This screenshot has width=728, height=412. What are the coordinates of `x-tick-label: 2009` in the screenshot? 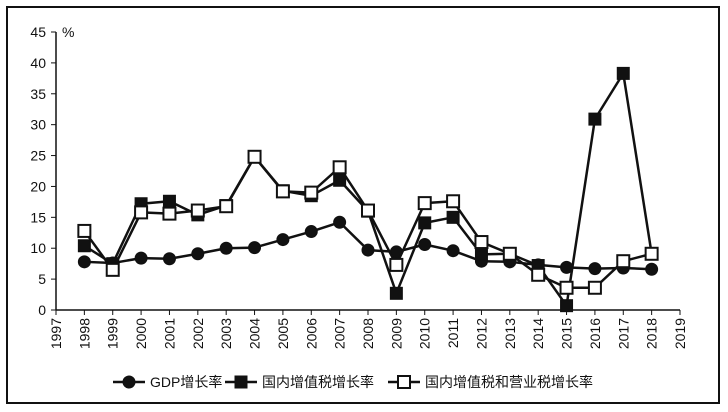 It's located at (396, 333).